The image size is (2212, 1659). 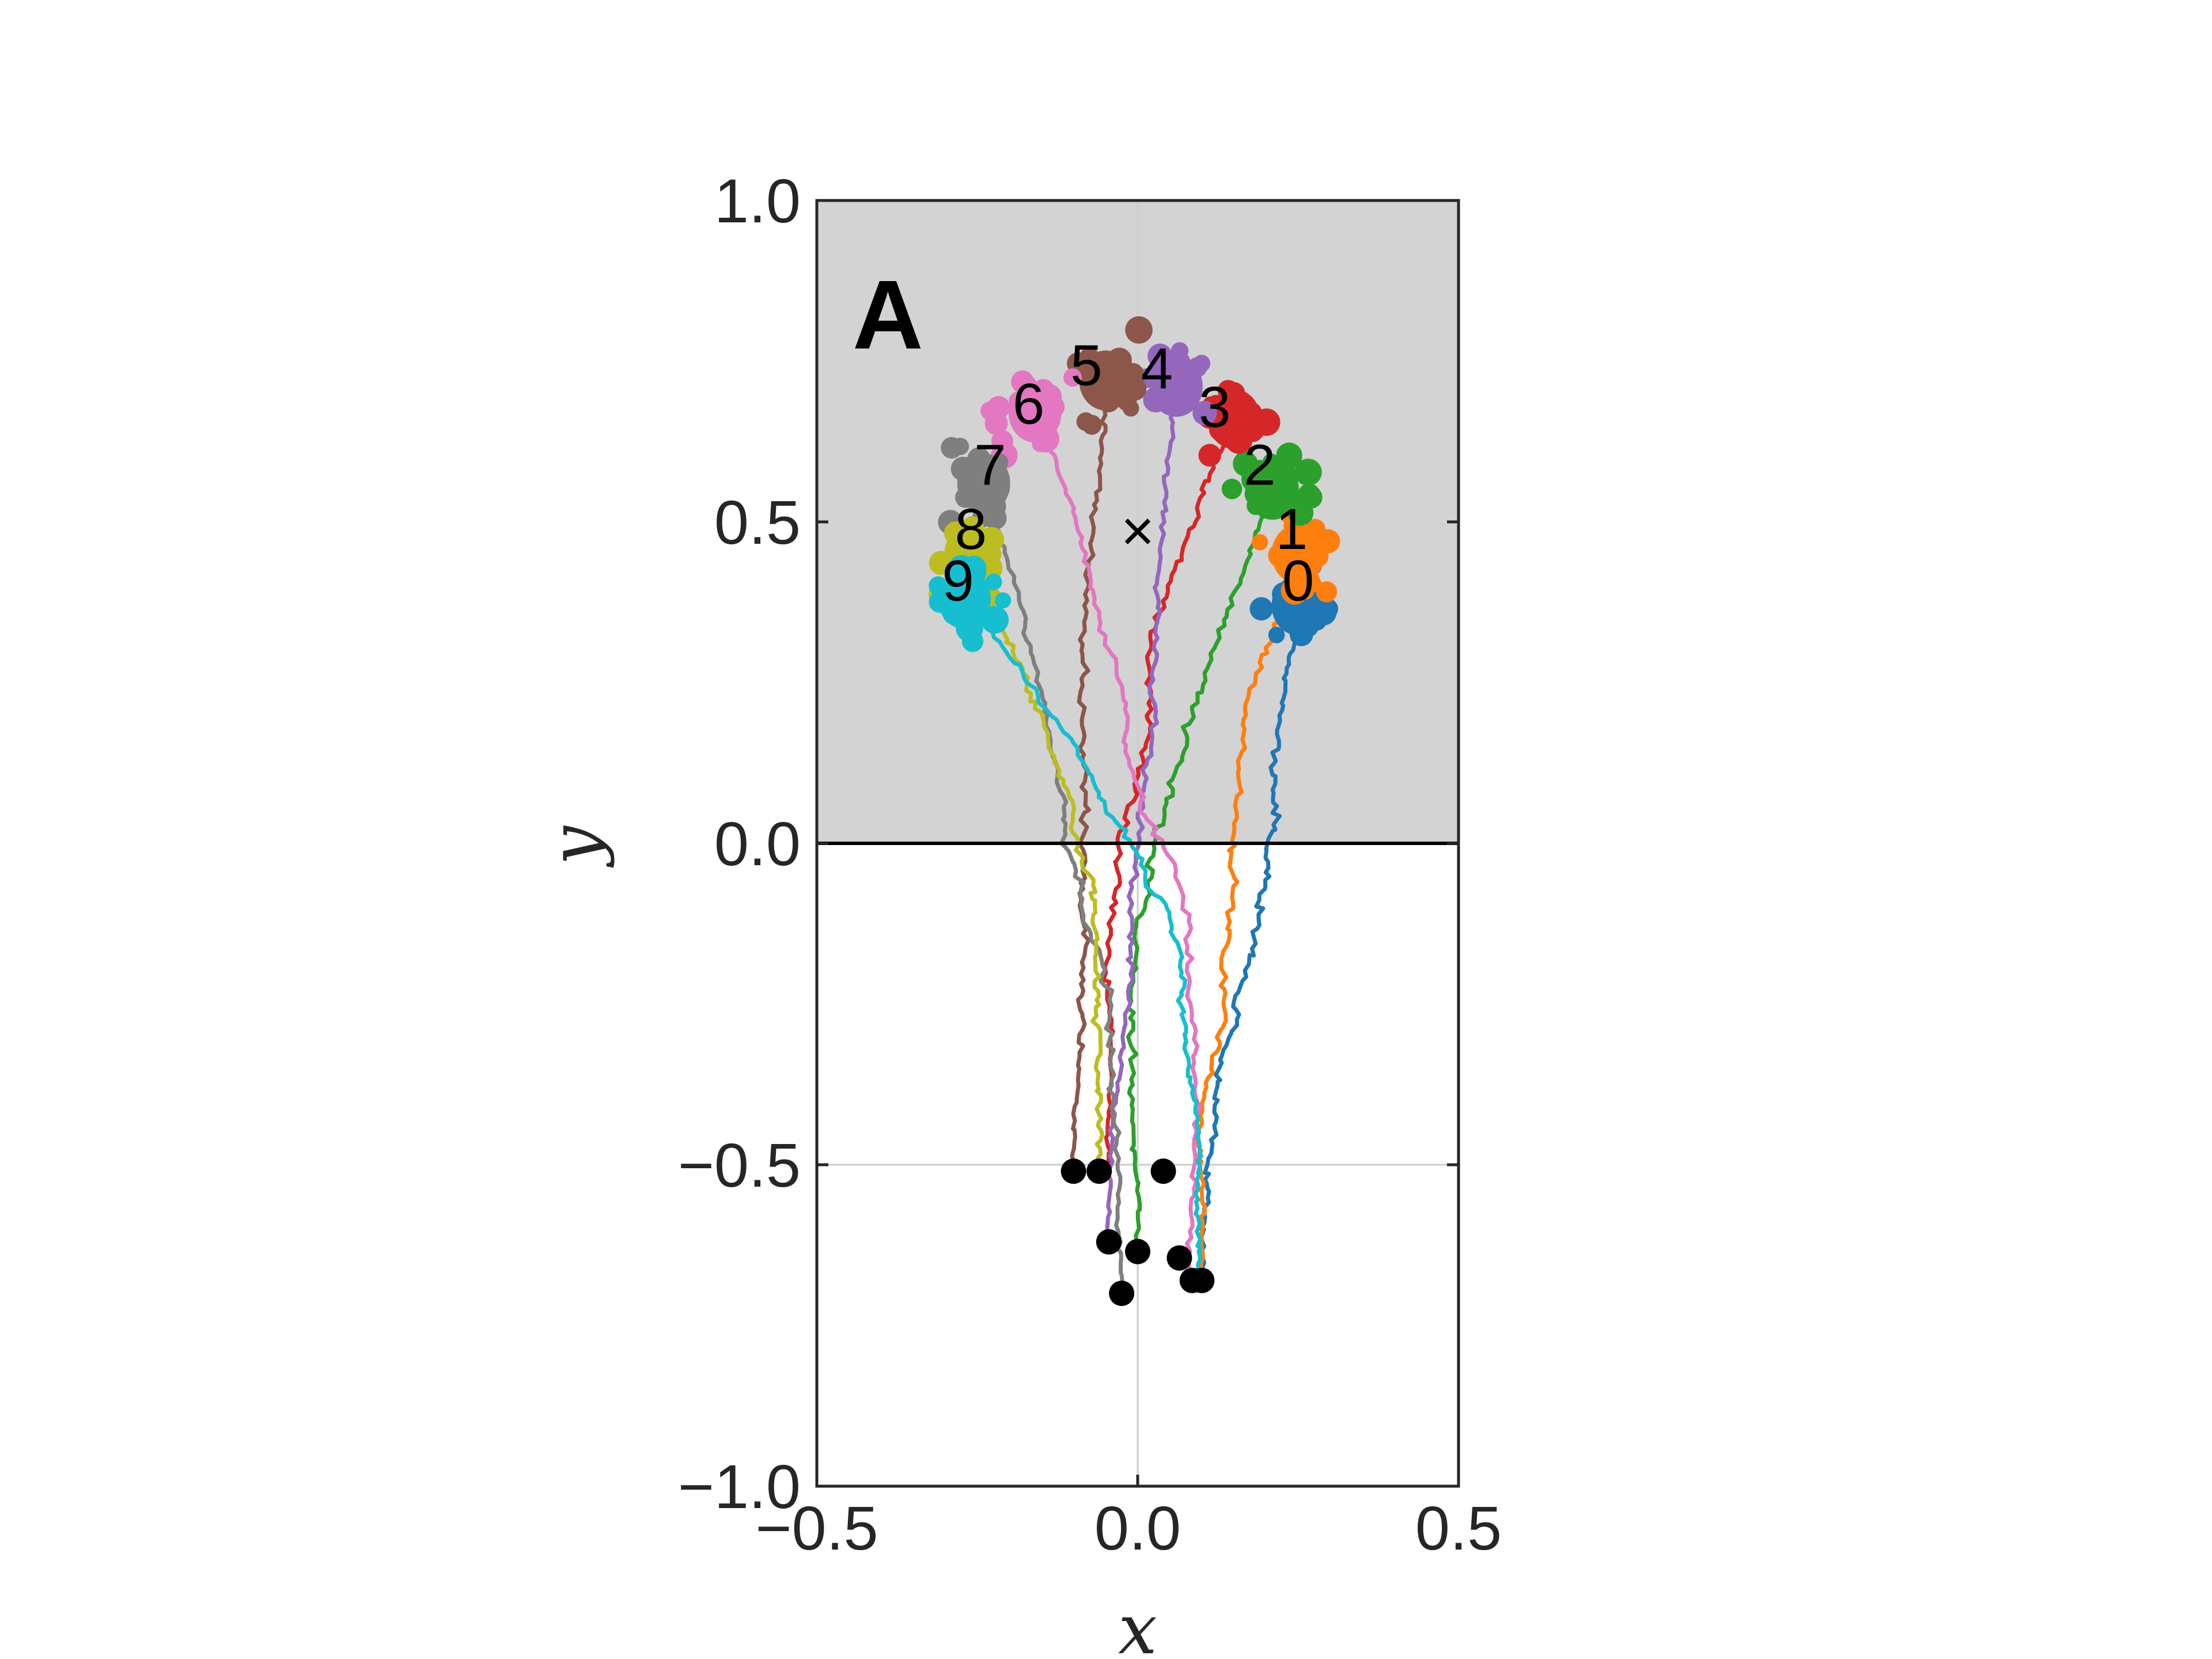 What do you see at coordinates (1298, 580) in the screenshot?
I see `target-label-0: 0` at bounding box center [1298, 580].